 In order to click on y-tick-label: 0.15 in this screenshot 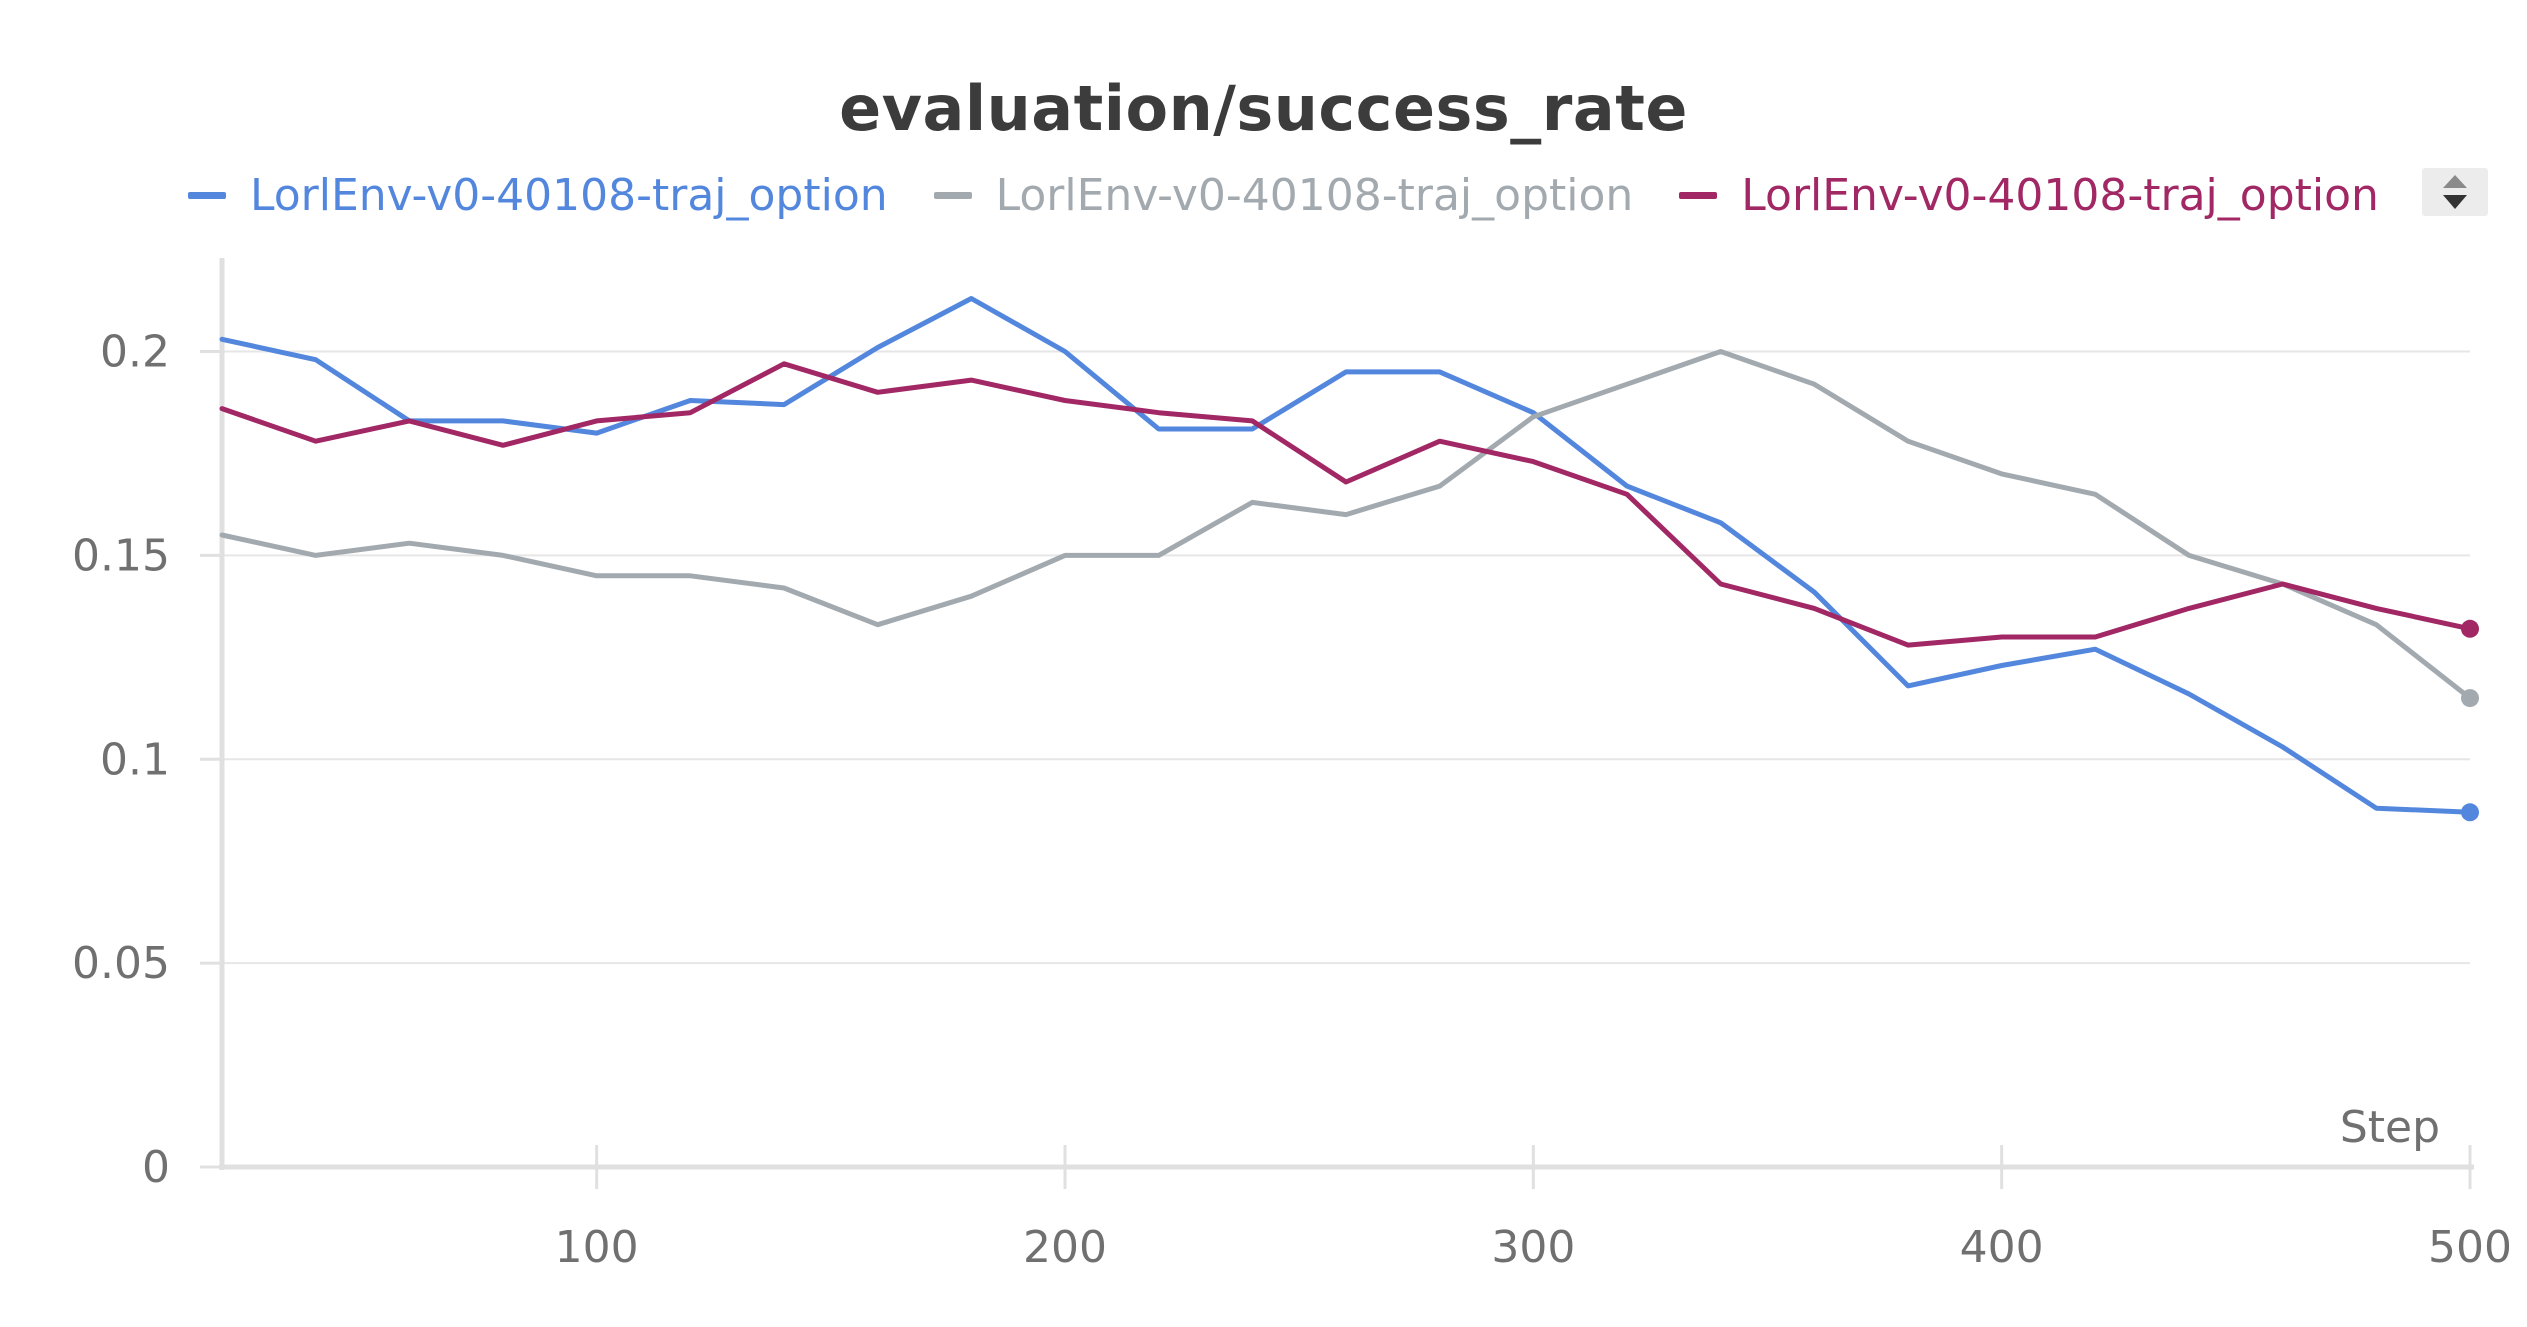, I will do `click(121, 555)`.